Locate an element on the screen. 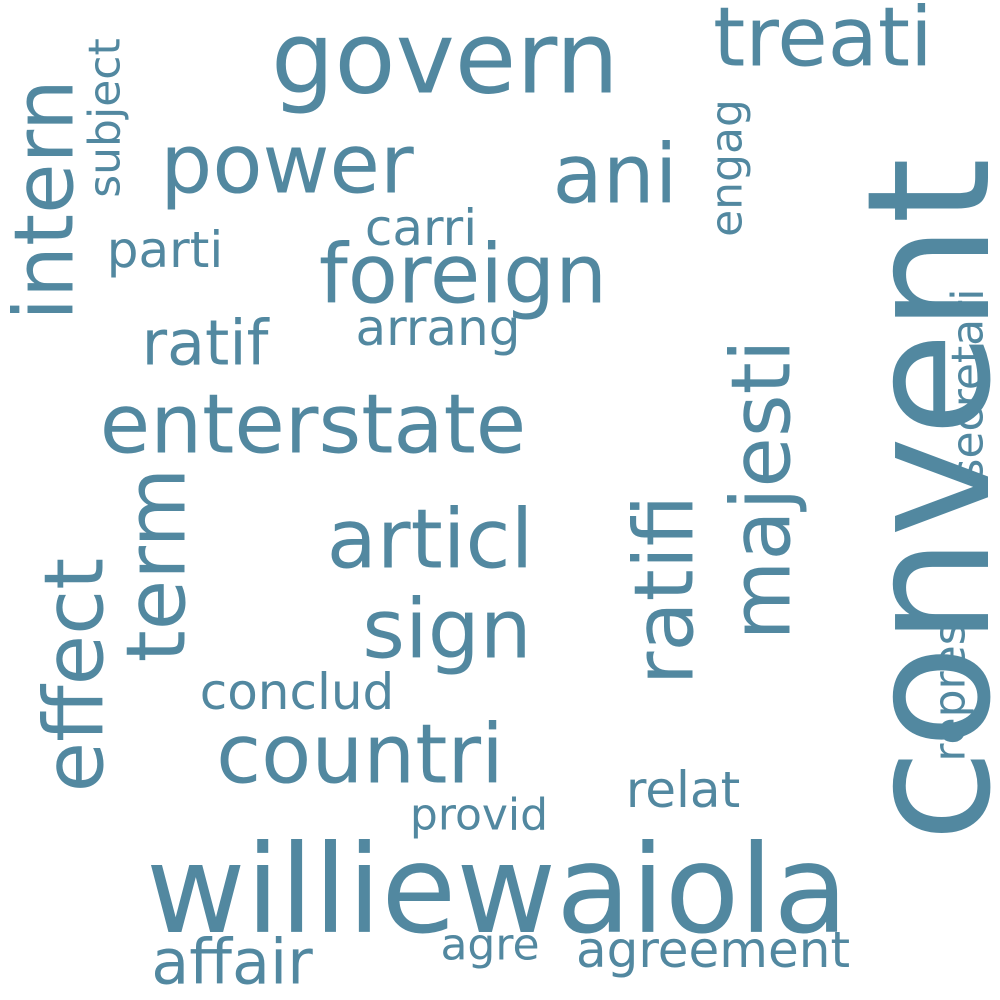 This screenshot has width=1000, height=1000. word-ratif: ratif is located at coordinates (206, 343).